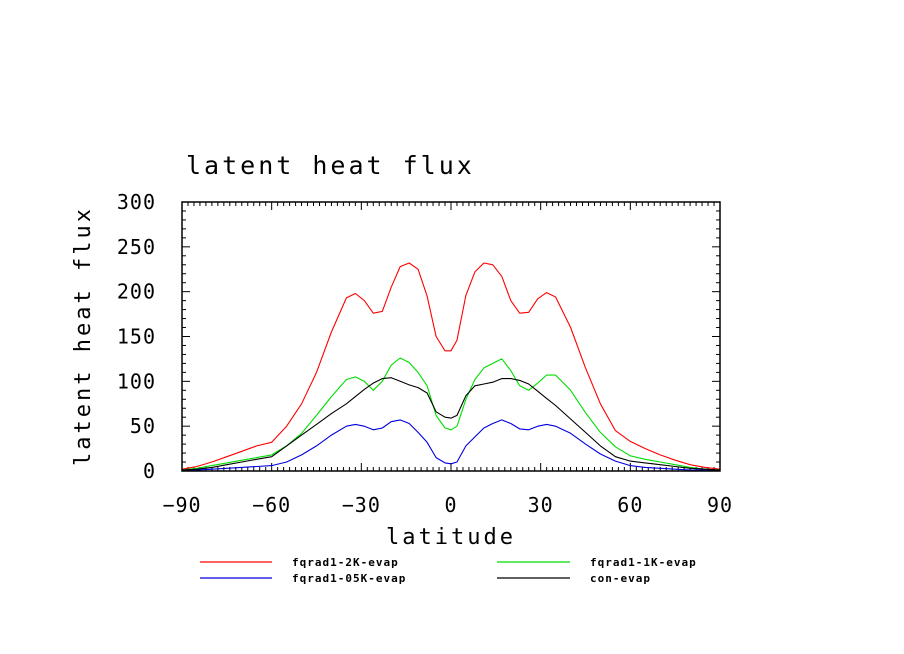 This screenshot has height=654, width=904. I want to click on y-tick-label: 100, so click(136, 381).